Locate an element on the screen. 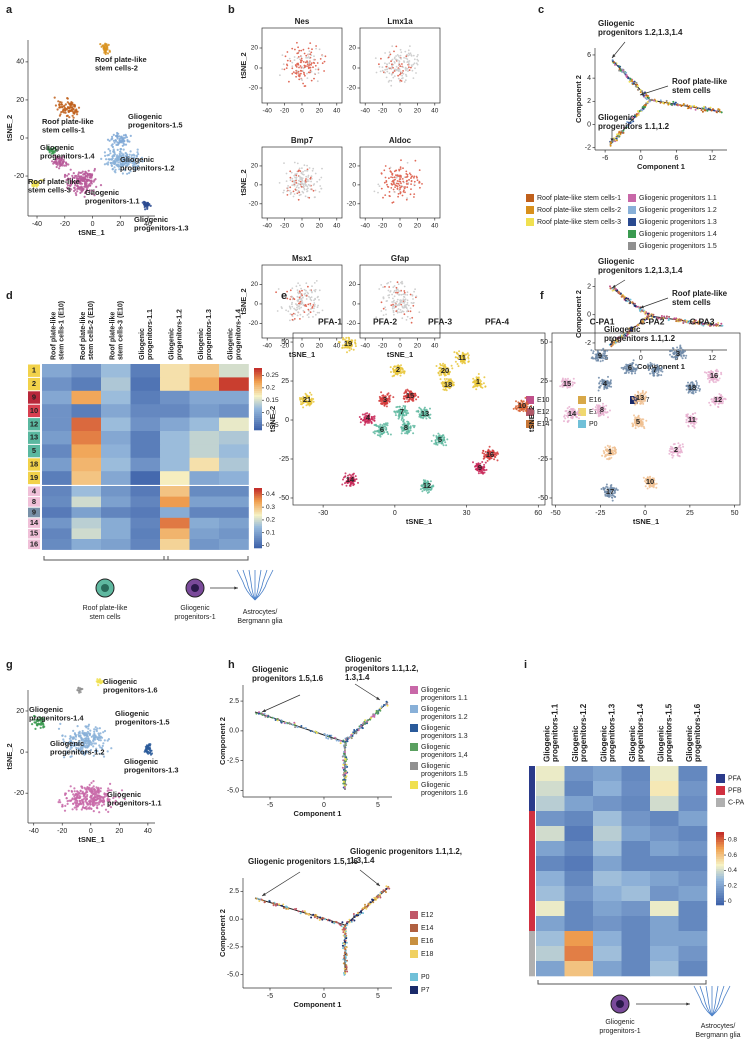  y-tick-label: 40 is located at coordinates (20, 62).